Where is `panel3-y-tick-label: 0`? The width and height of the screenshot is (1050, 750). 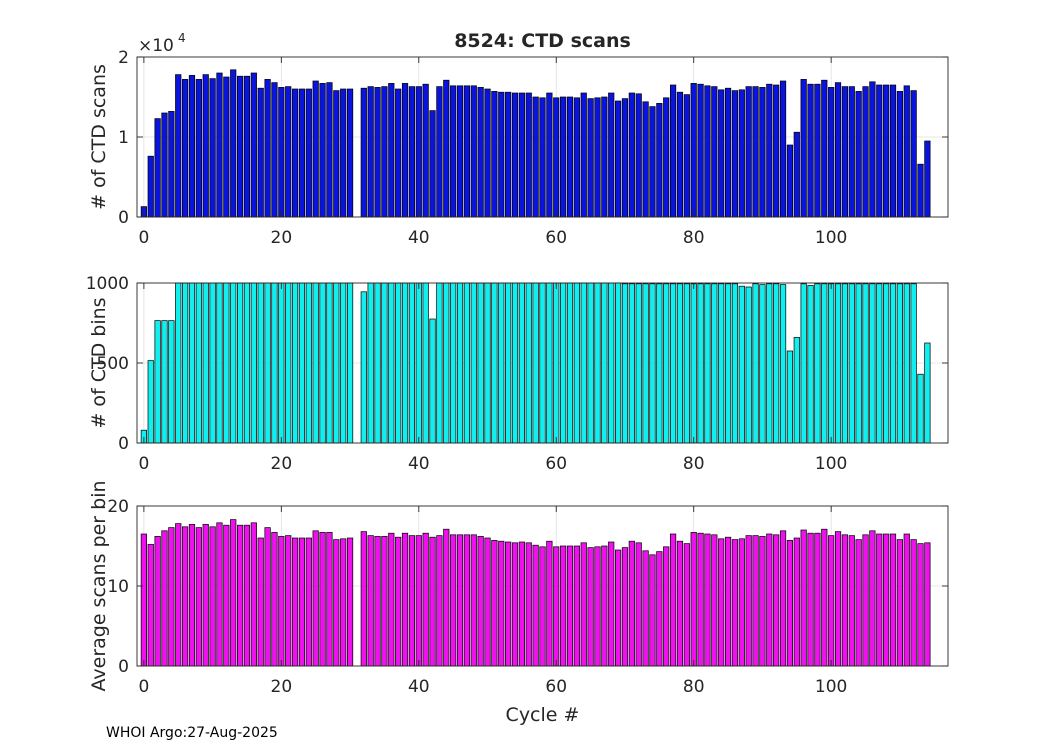 panel3-y-tick-label: 0 is located at coordinates (123, 667).